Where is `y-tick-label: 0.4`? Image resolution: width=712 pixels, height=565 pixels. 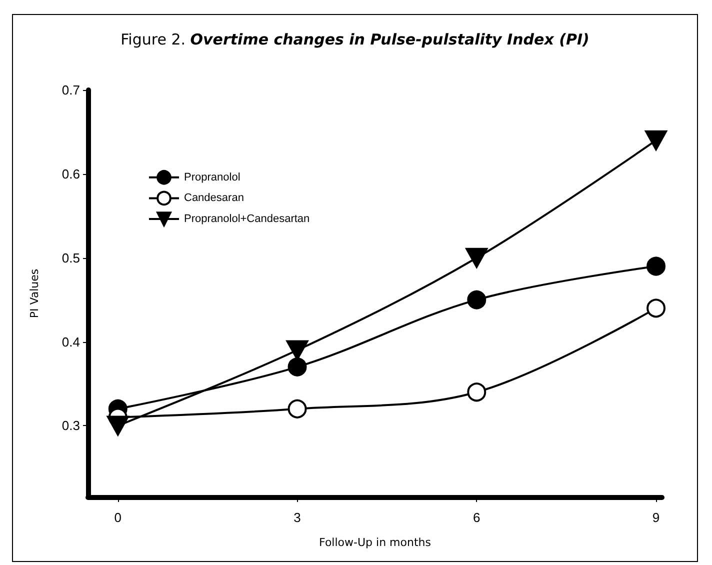
y-tick-label: 0.4 is located at coordinates (71, 342).